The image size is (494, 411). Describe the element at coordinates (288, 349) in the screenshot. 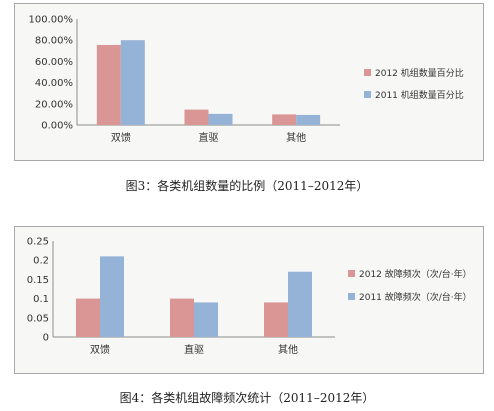

I see `fig4-category-label: 其他` at that location.